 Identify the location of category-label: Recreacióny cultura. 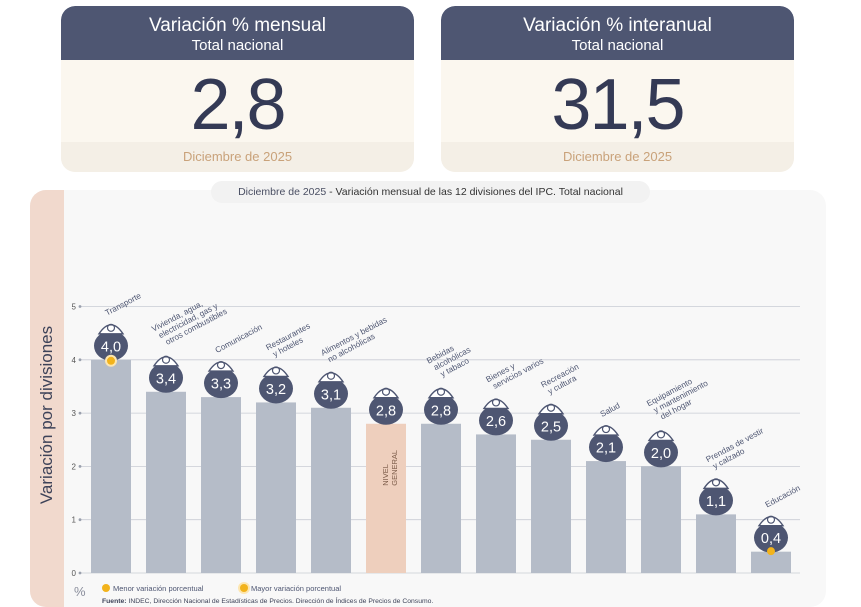
(561, 380).